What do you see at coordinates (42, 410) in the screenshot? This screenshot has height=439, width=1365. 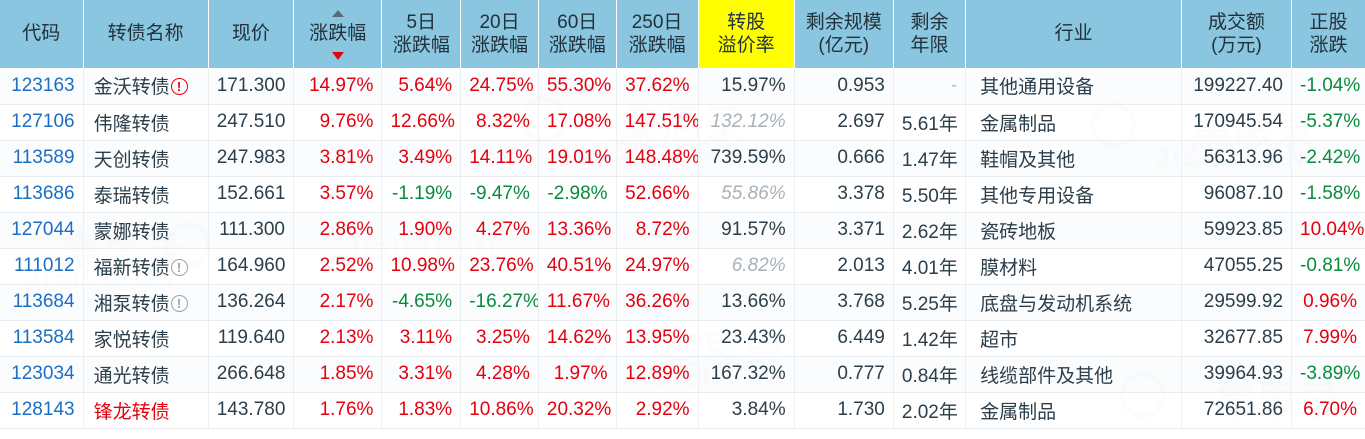 I see `bond-code-link: 128143` at bounding box center [42, 410].